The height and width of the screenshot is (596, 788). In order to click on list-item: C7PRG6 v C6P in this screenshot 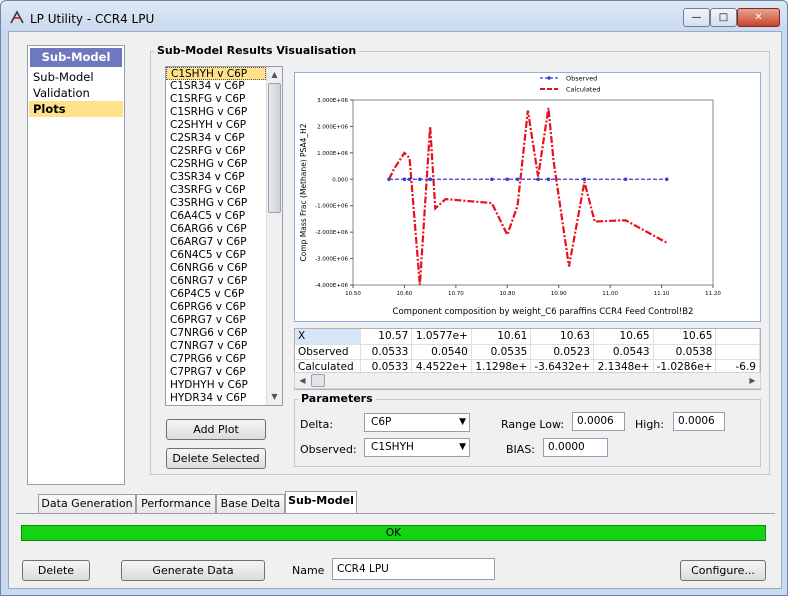, I will do `click(208, 359)`.